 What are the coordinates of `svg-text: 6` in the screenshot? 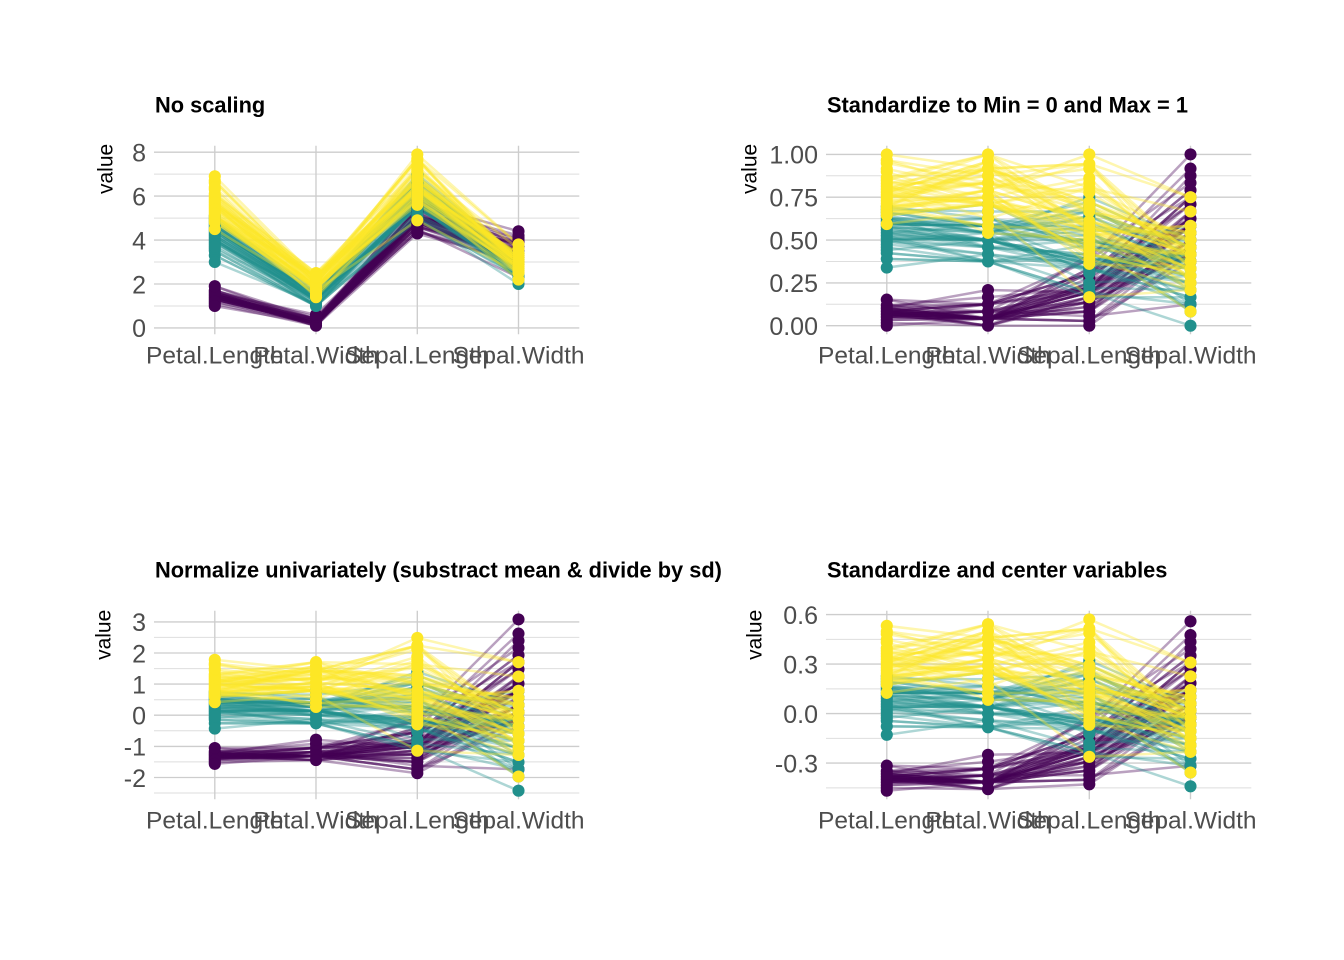 It's located at (139, 197).